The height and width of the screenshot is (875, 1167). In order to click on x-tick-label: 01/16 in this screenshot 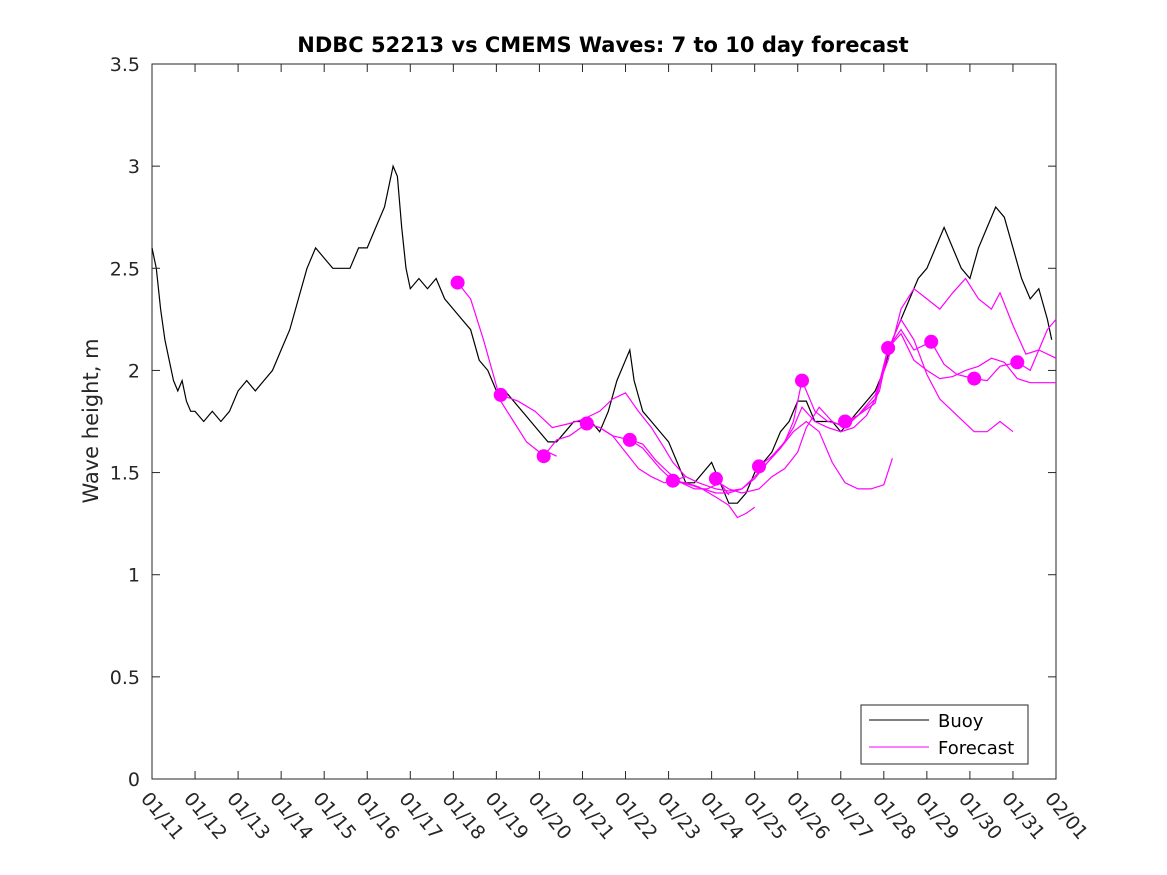, I will do `click(377, 816)`.